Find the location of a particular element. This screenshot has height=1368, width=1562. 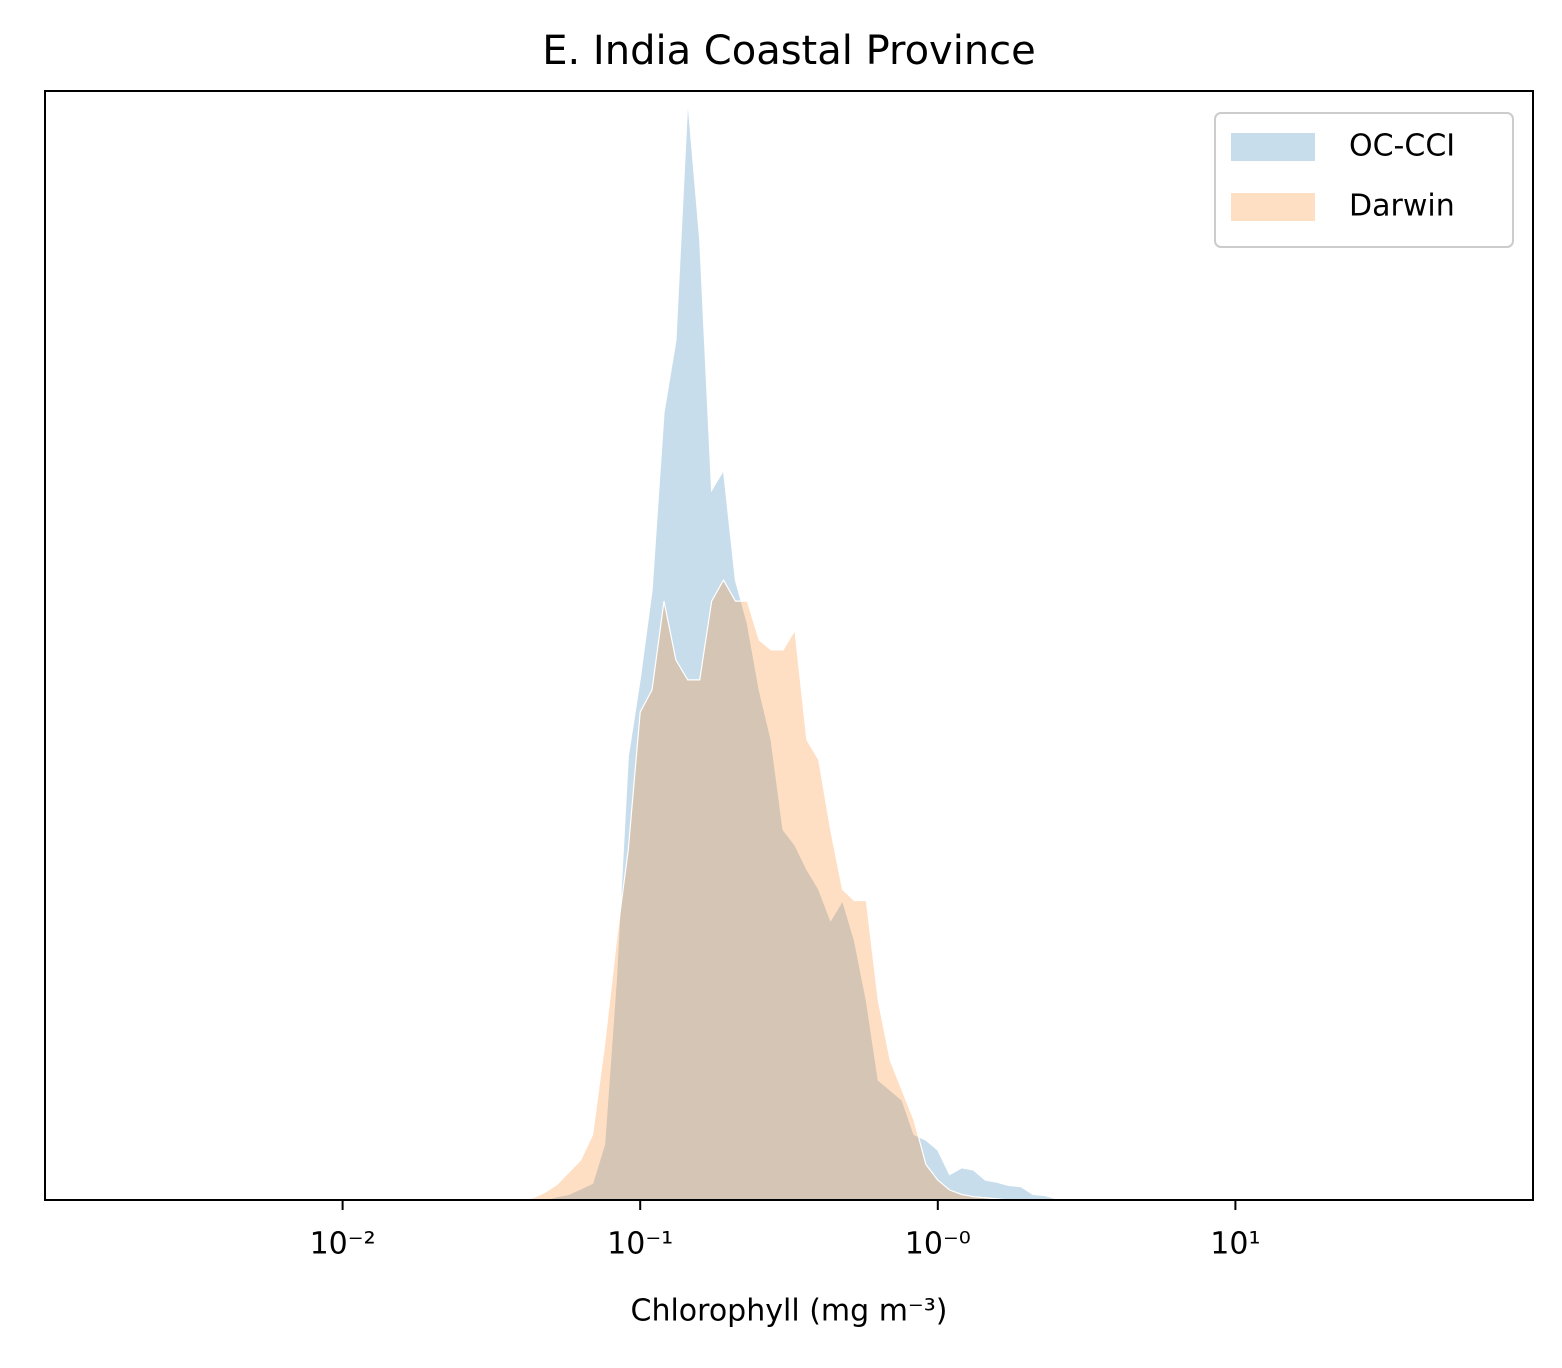

x-tick-label: 10¹ is located at coordinates (1235, 1244).